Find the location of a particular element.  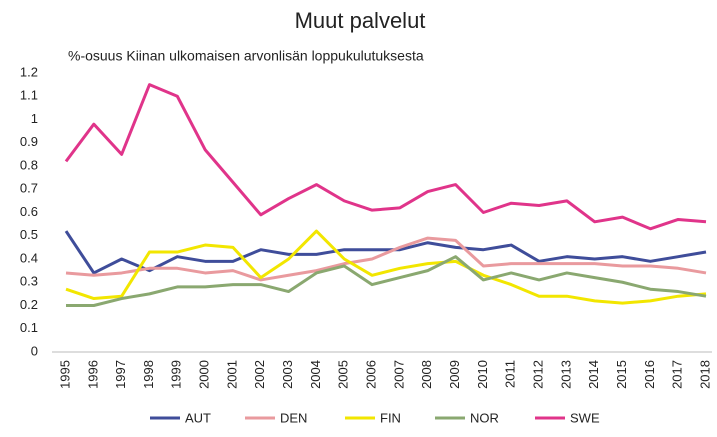

y-tick-label: 0 is located at coordinates (34, 350).